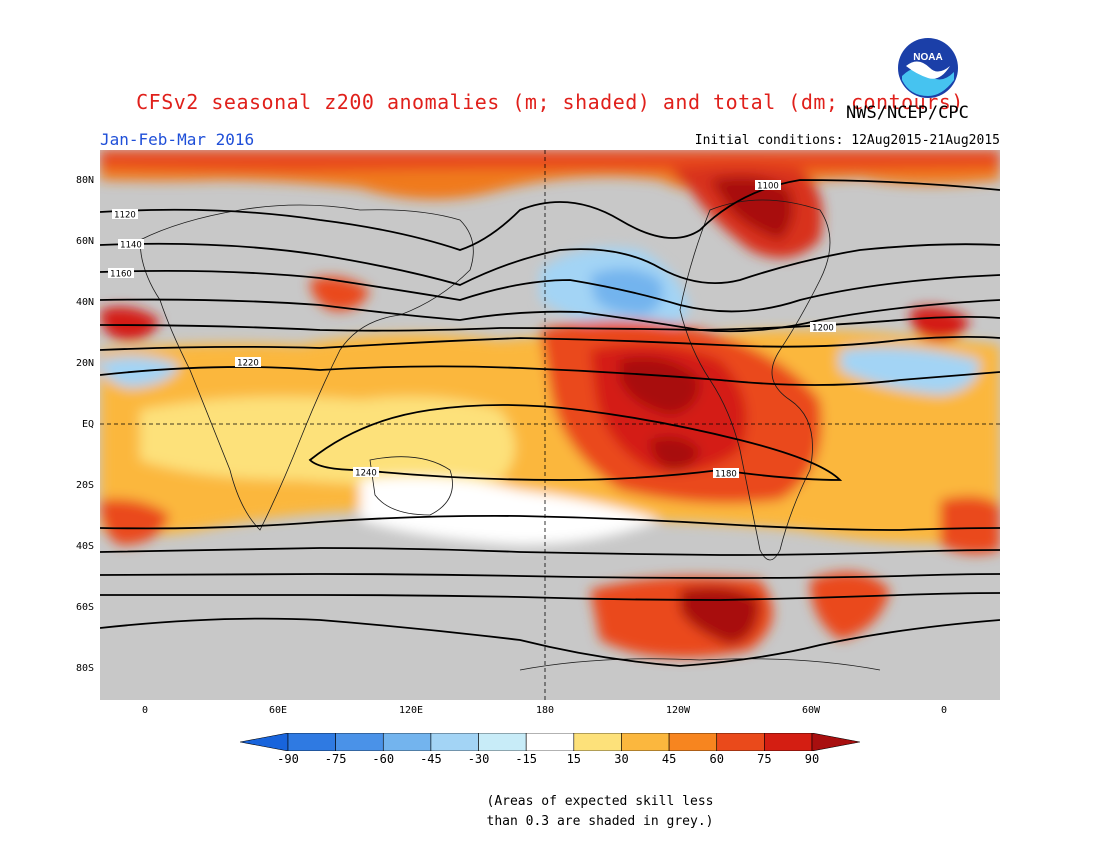 This screenshot has width=1100, height=850. What do you see at coordinates (383, 759) in the screenshot?
I see `colorbar-label: -60` at bounding box center [383, 759].